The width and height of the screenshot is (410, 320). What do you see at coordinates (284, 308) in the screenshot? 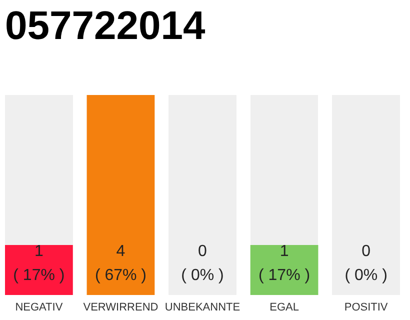
I see `x-tick-label: EGAL` at bounding box center [284, 308].